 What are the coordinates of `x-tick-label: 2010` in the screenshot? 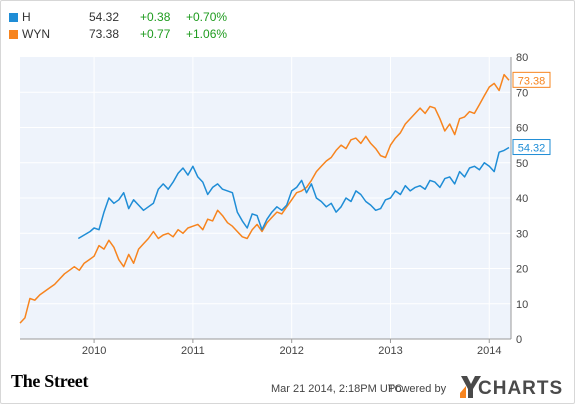 It's located at (94, 351).